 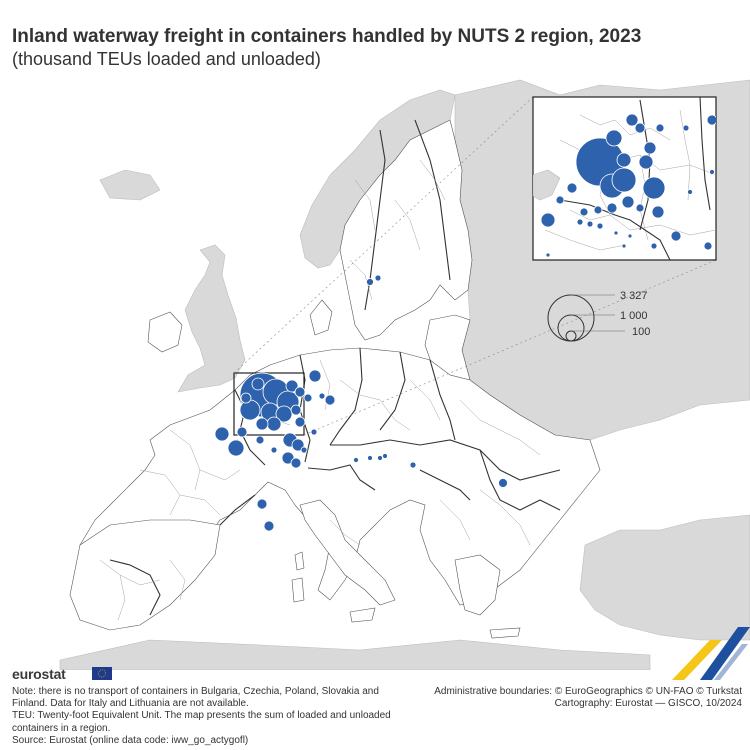 I want to click on eurostat-stripes-graphic, so click(x=711, y=653).